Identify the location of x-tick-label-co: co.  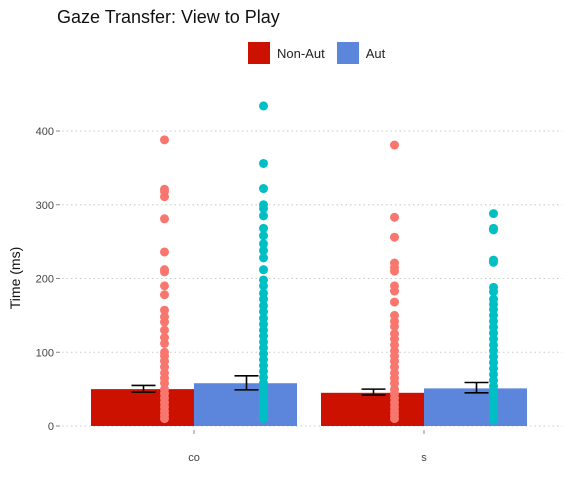
(194, 458).